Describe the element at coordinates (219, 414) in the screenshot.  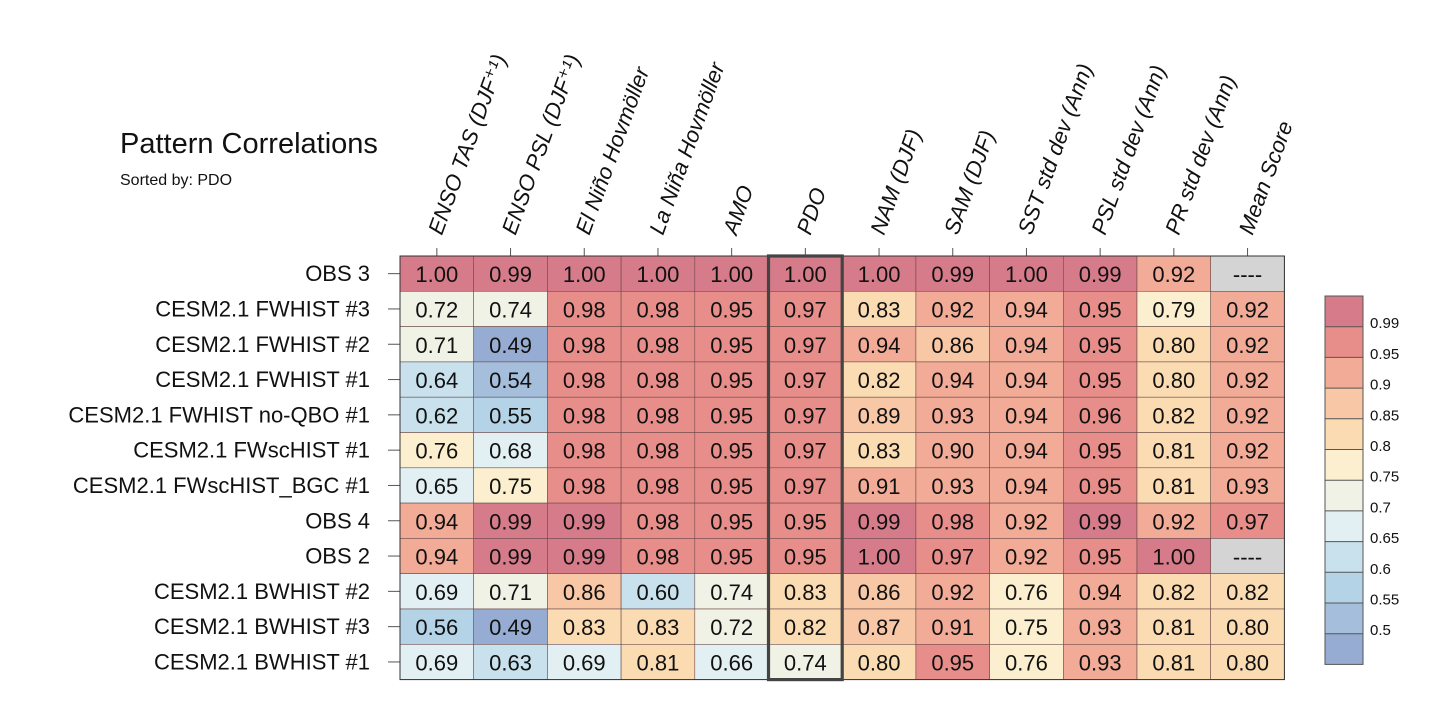
I see `row-label: CESM2.1 FWHIST no-QBO #1` at that location.